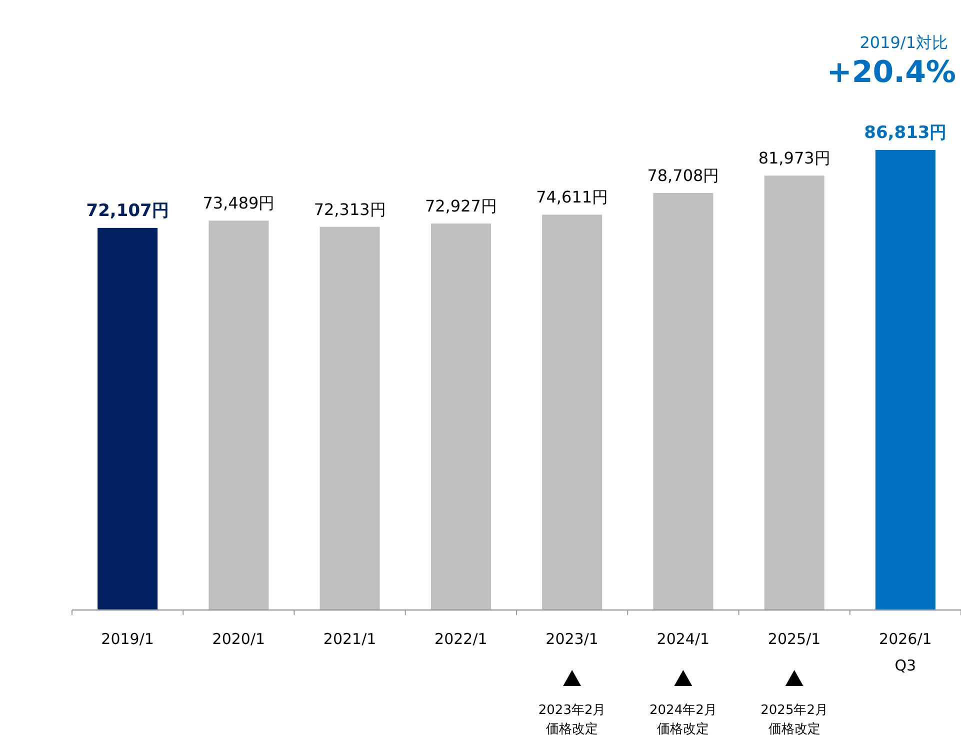 The height and width of the screenshot is (735, 961). What do you see at coordinates (239, 639) in the screenshot?
I see `x-tick-label: 2020/1` at bounding box center [239, 639].